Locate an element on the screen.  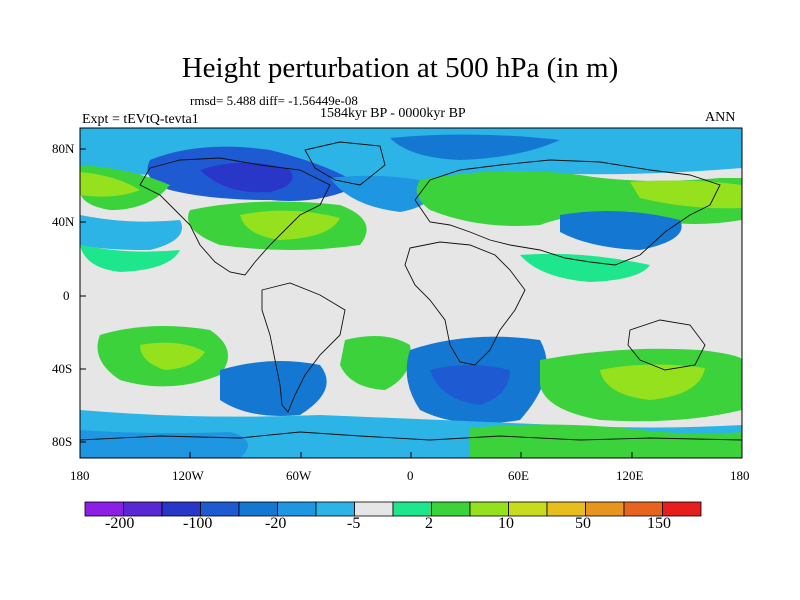
colorbar-label: 2 is located at coordinates (429, 523).